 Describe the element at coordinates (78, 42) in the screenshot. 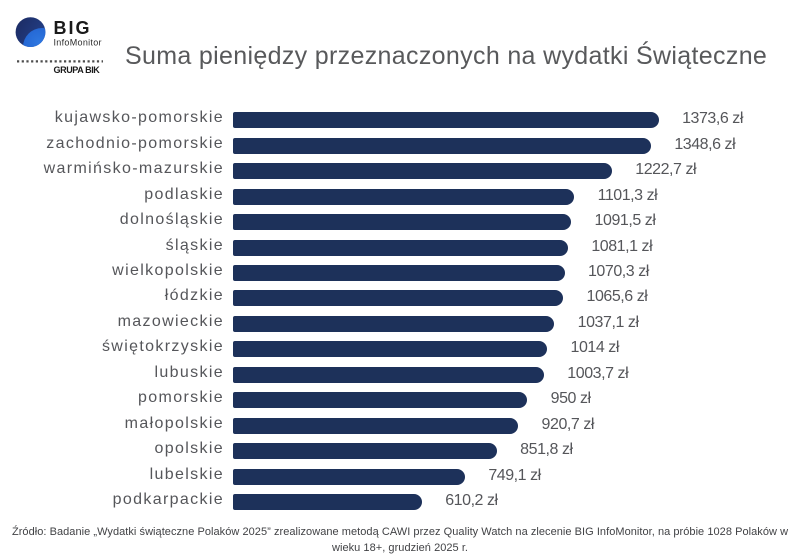

I see `svg-text: InfoMonitor` at that location.